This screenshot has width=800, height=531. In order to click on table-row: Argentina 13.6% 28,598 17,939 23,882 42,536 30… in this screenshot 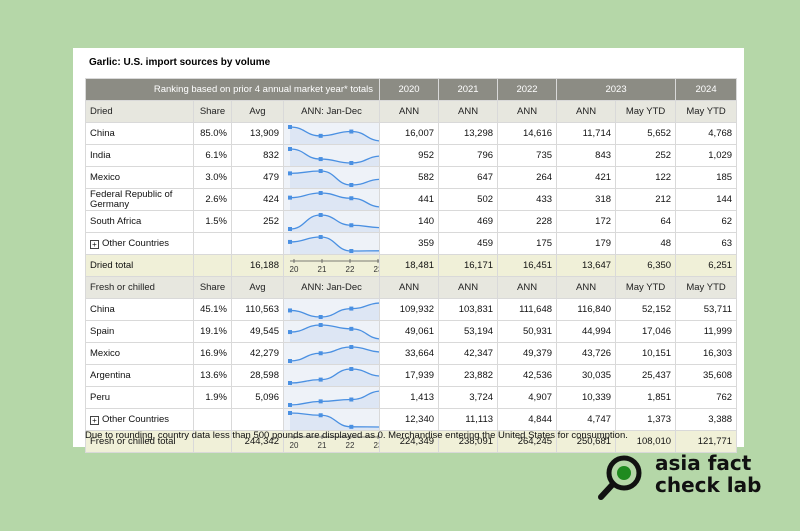, I will do `click(411, 375)`.